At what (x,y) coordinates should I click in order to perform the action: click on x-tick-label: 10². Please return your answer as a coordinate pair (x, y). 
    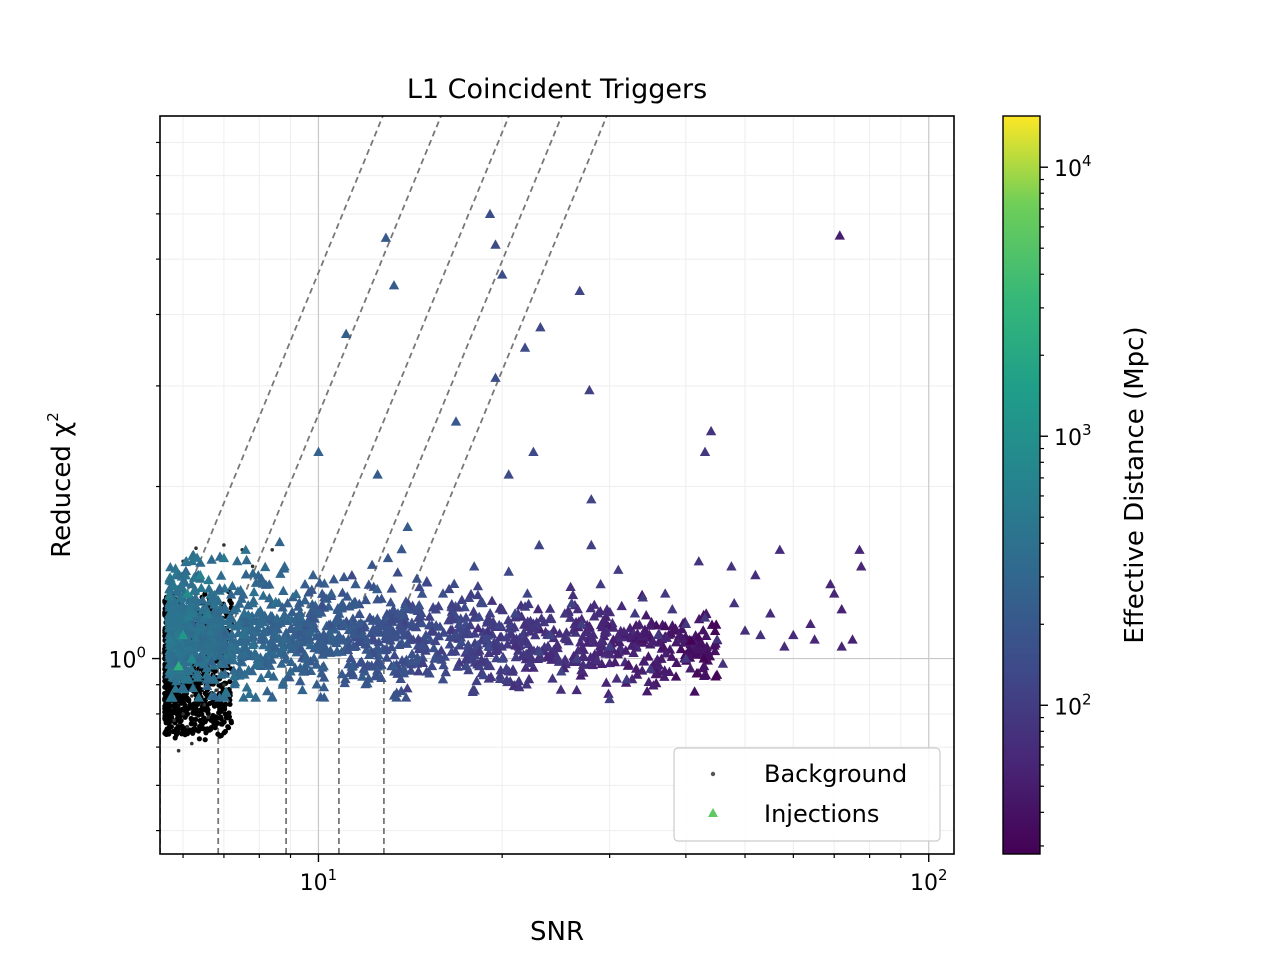
    Looking at the image, I should click on (929, 881).